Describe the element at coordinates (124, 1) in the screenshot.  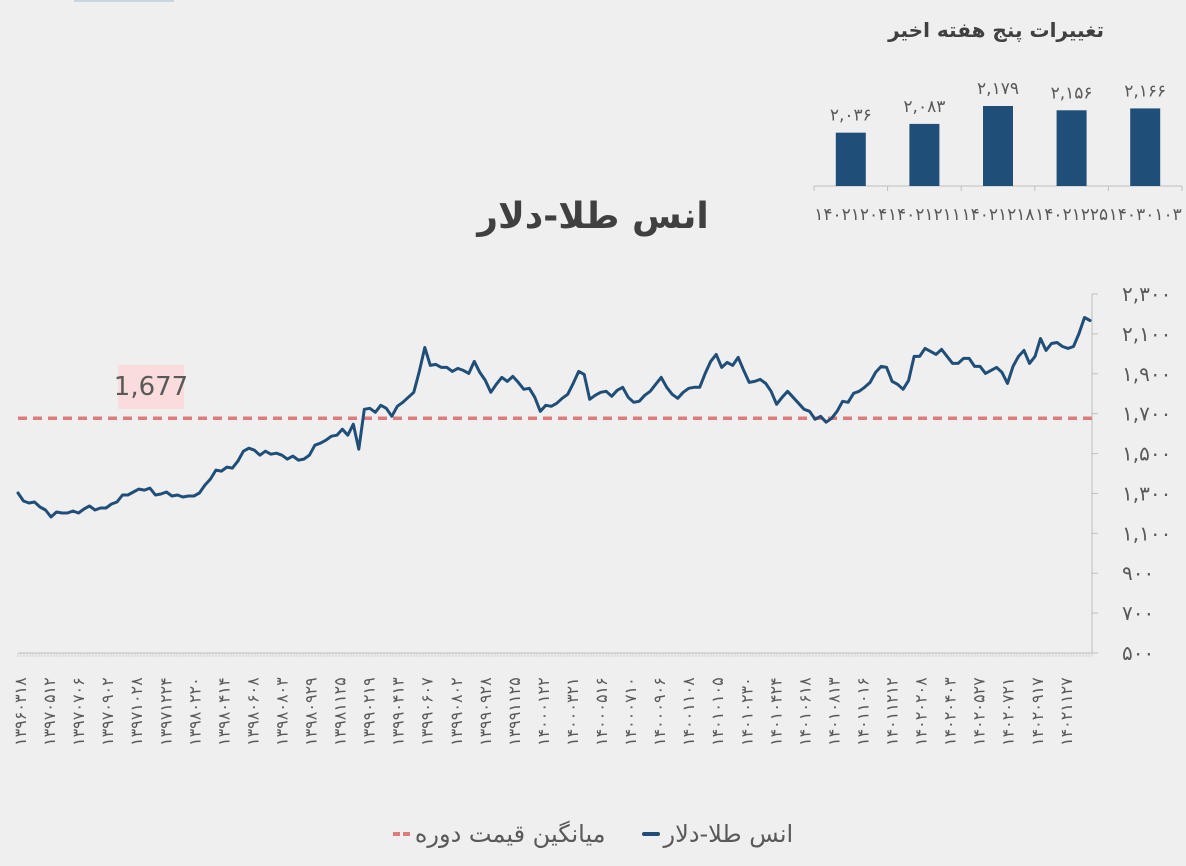
I see `top-edge-strip` at that location.